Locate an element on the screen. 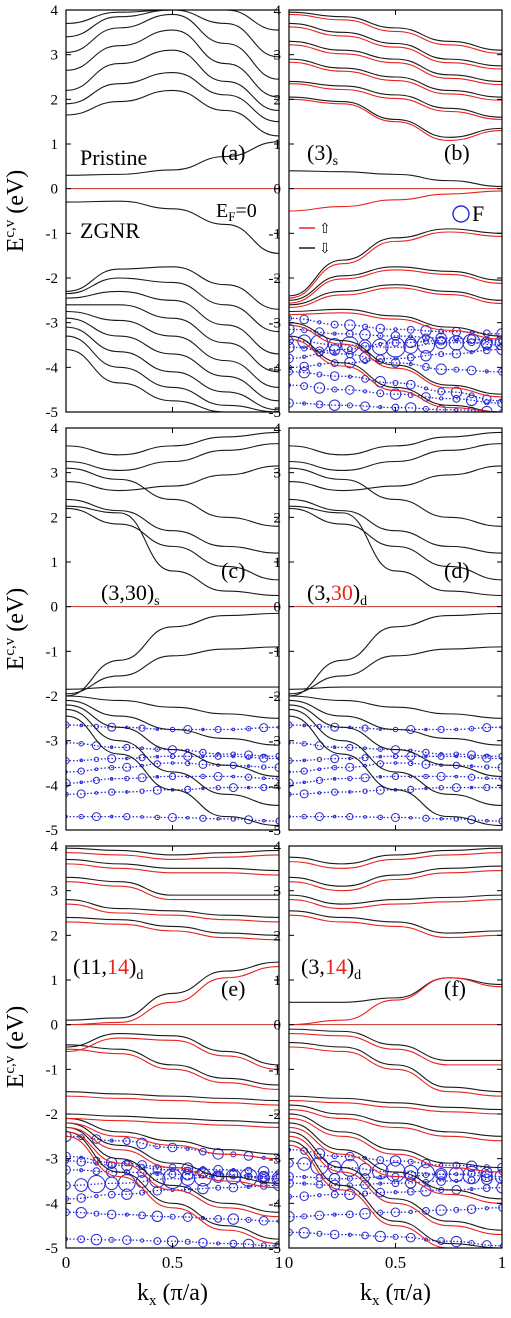 The width and height of the screenshot is (511, 1318). annotation-fermi: EF=0 is located at coordinates (236, 212).